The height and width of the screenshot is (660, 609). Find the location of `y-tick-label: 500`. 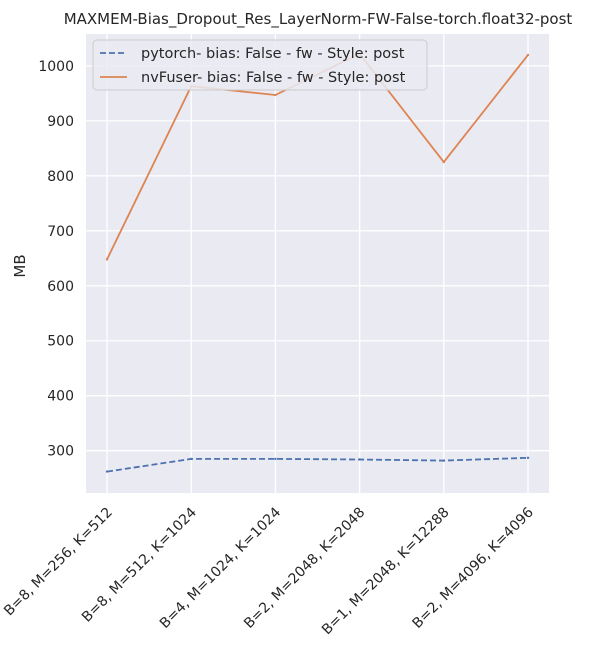

y-tick-label: 500 is located at coordinates (60, 342).